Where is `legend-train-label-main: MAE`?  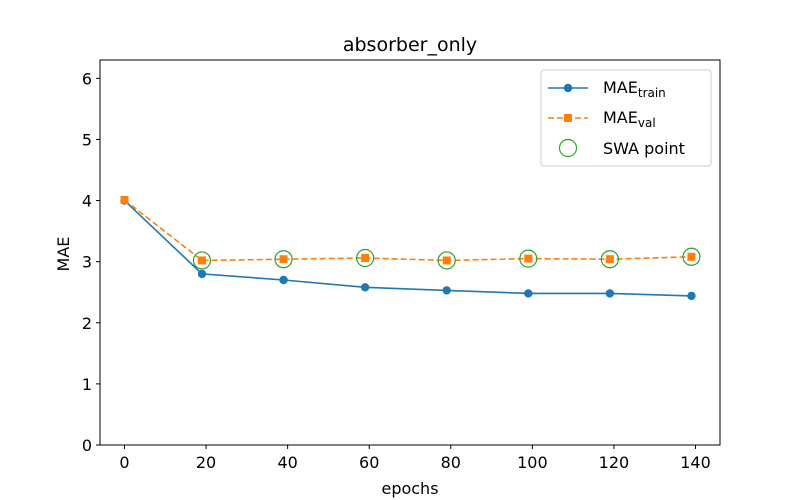 legend-train-label-main: MAE is located at coordinates (620, 87).